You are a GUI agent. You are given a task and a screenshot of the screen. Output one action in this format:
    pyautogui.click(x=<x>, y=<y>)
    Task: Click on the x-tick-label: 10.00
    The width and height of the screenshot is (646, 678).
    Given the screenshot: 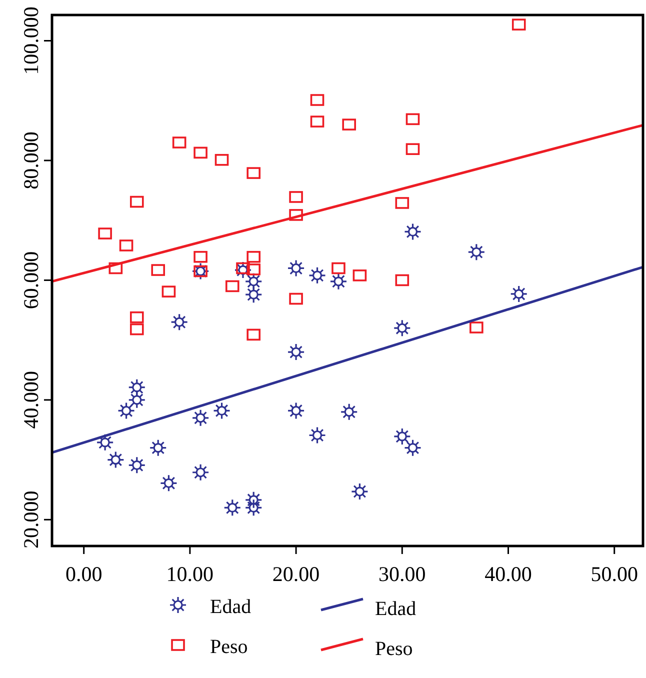 What is the action you would take?
    pyautogui.click(x=190, y=574)
    